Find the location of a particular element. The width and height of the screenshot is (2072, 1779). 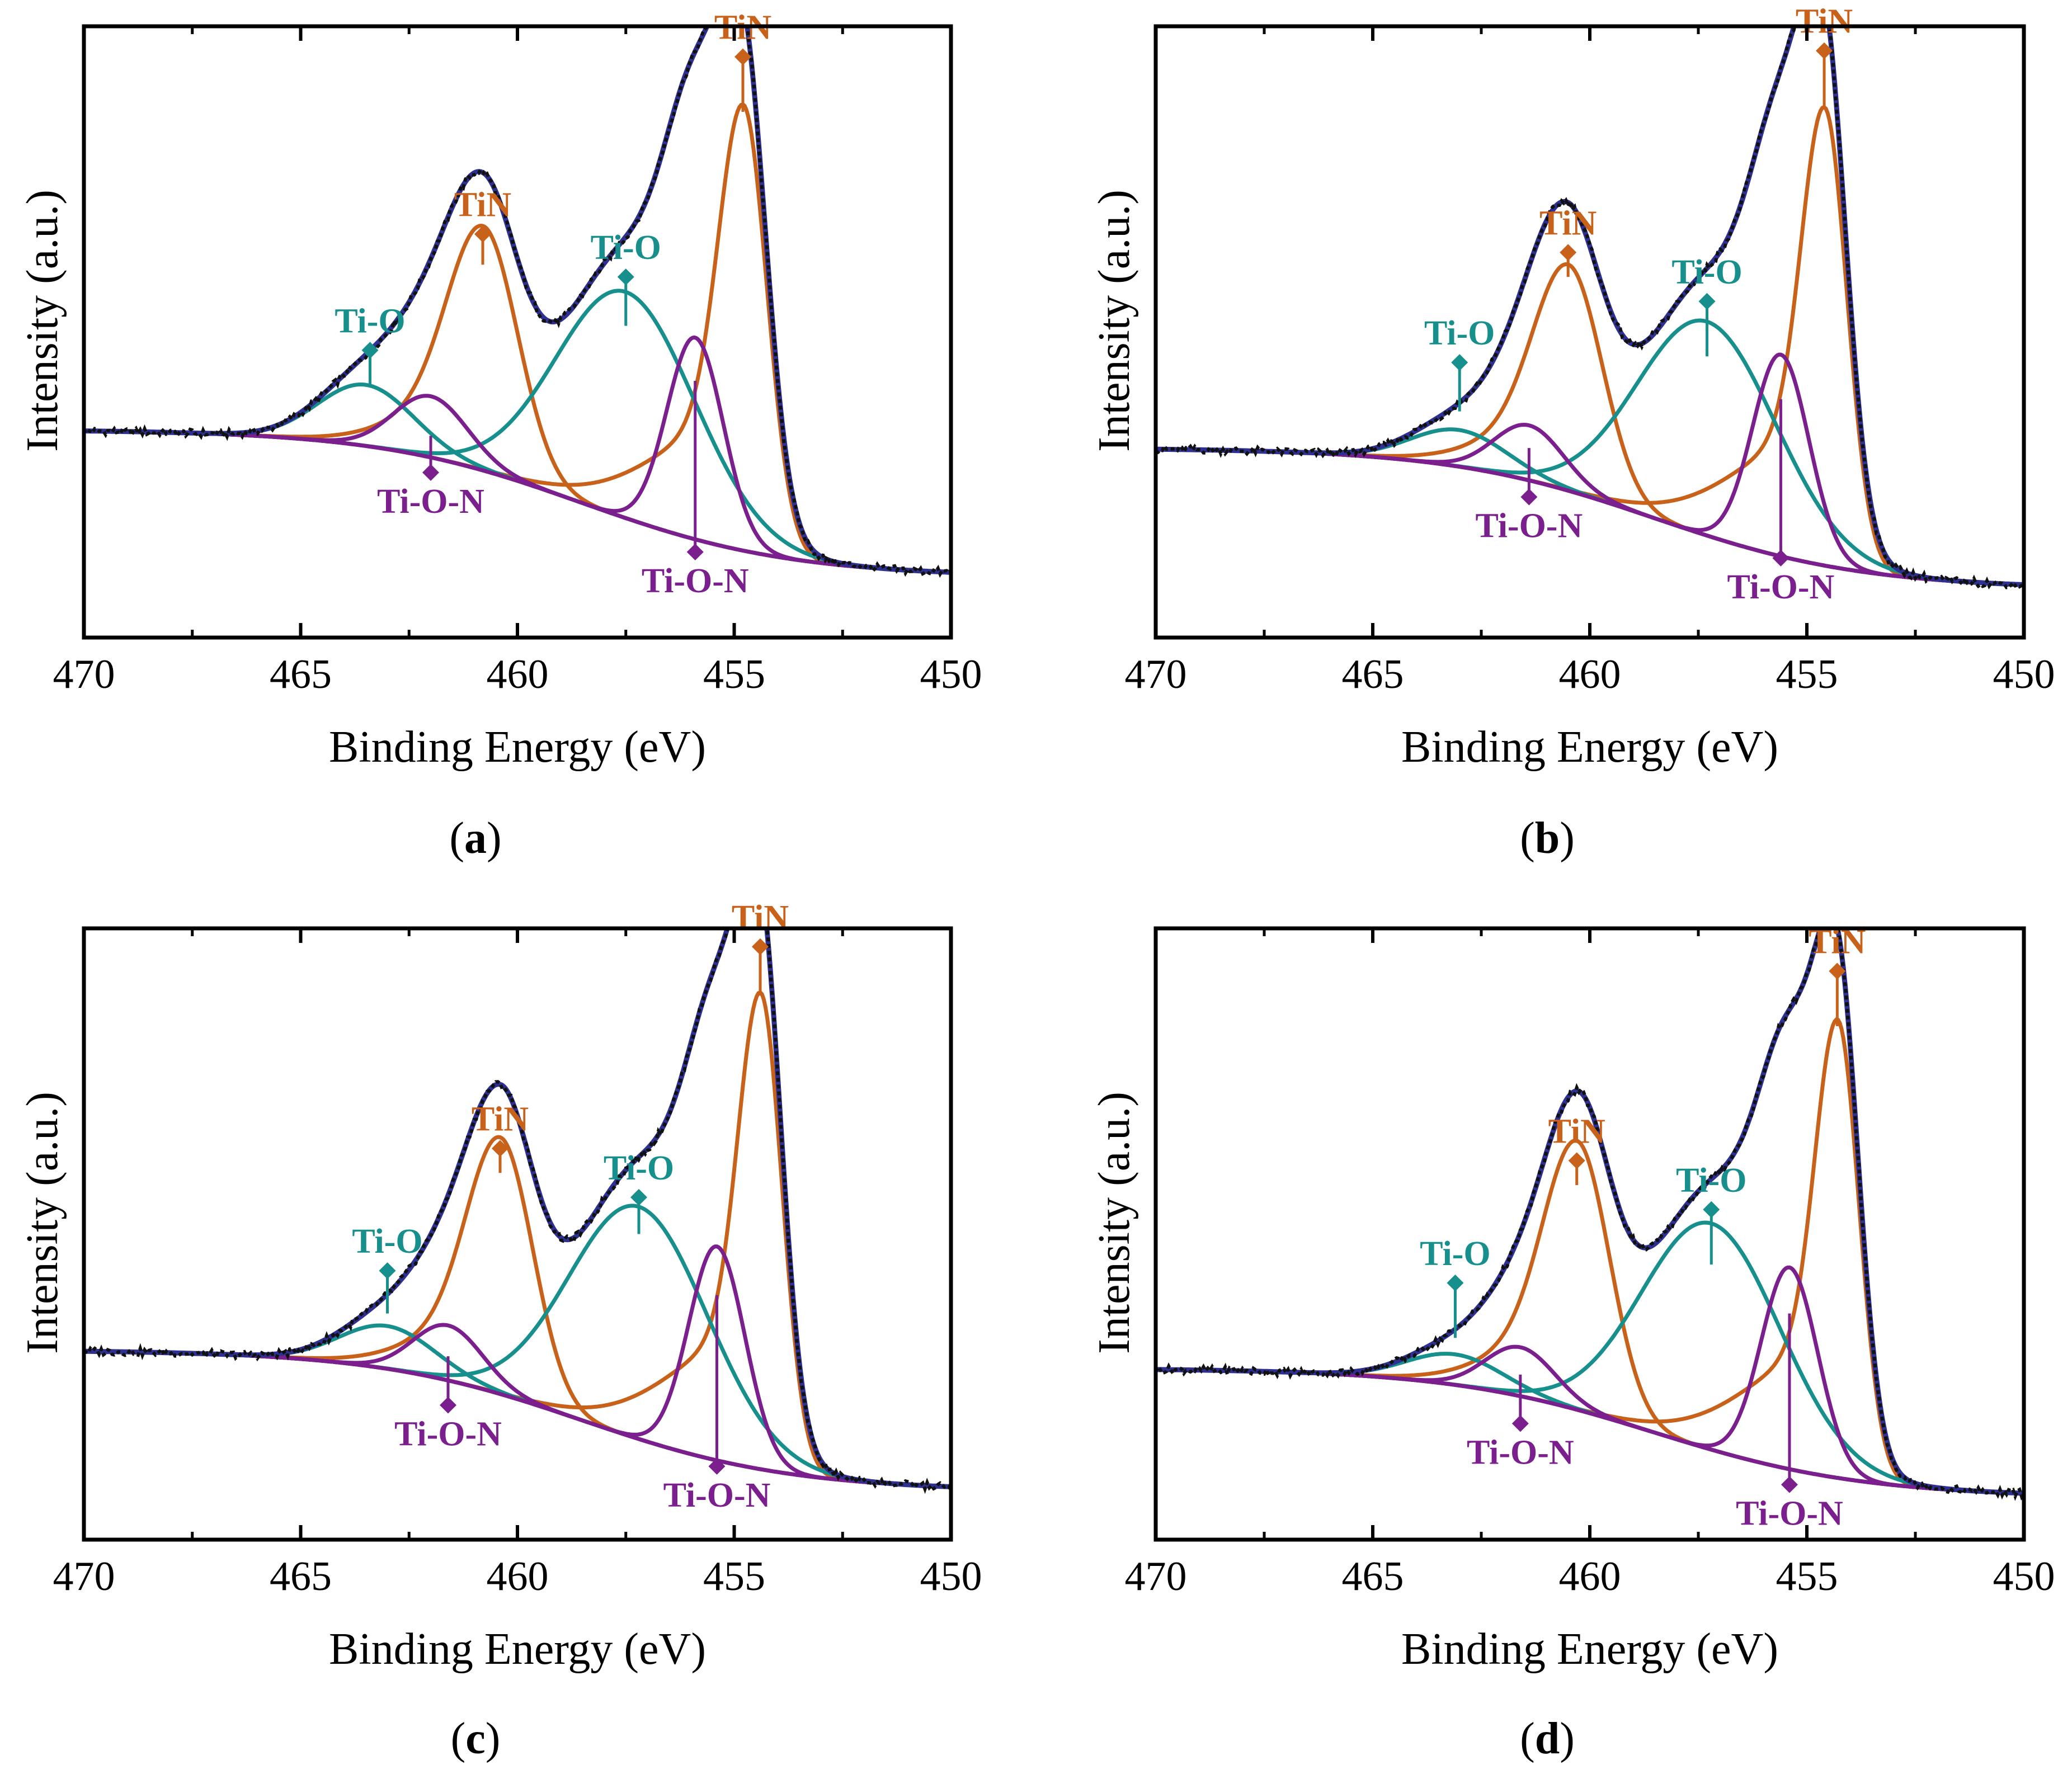

panel-caption: (c) is located at coordinates (476, 1738).